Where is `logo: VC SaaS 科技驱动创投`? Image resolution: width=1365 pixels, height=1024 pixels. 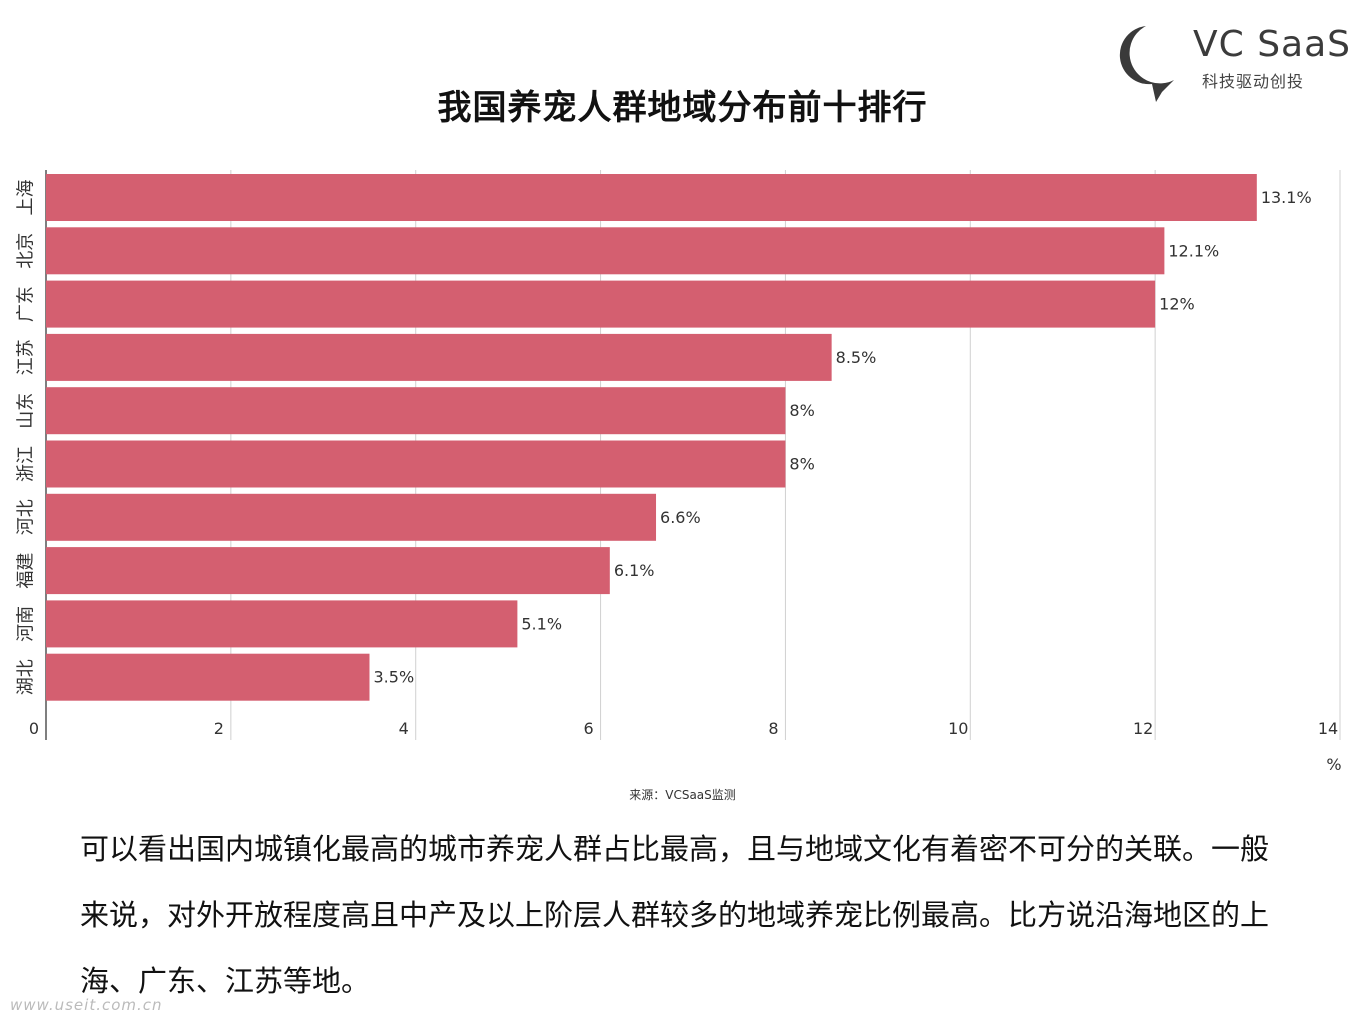
logo: VC SaaS 科技驱动创投 is located at coordinates (1235, 64).